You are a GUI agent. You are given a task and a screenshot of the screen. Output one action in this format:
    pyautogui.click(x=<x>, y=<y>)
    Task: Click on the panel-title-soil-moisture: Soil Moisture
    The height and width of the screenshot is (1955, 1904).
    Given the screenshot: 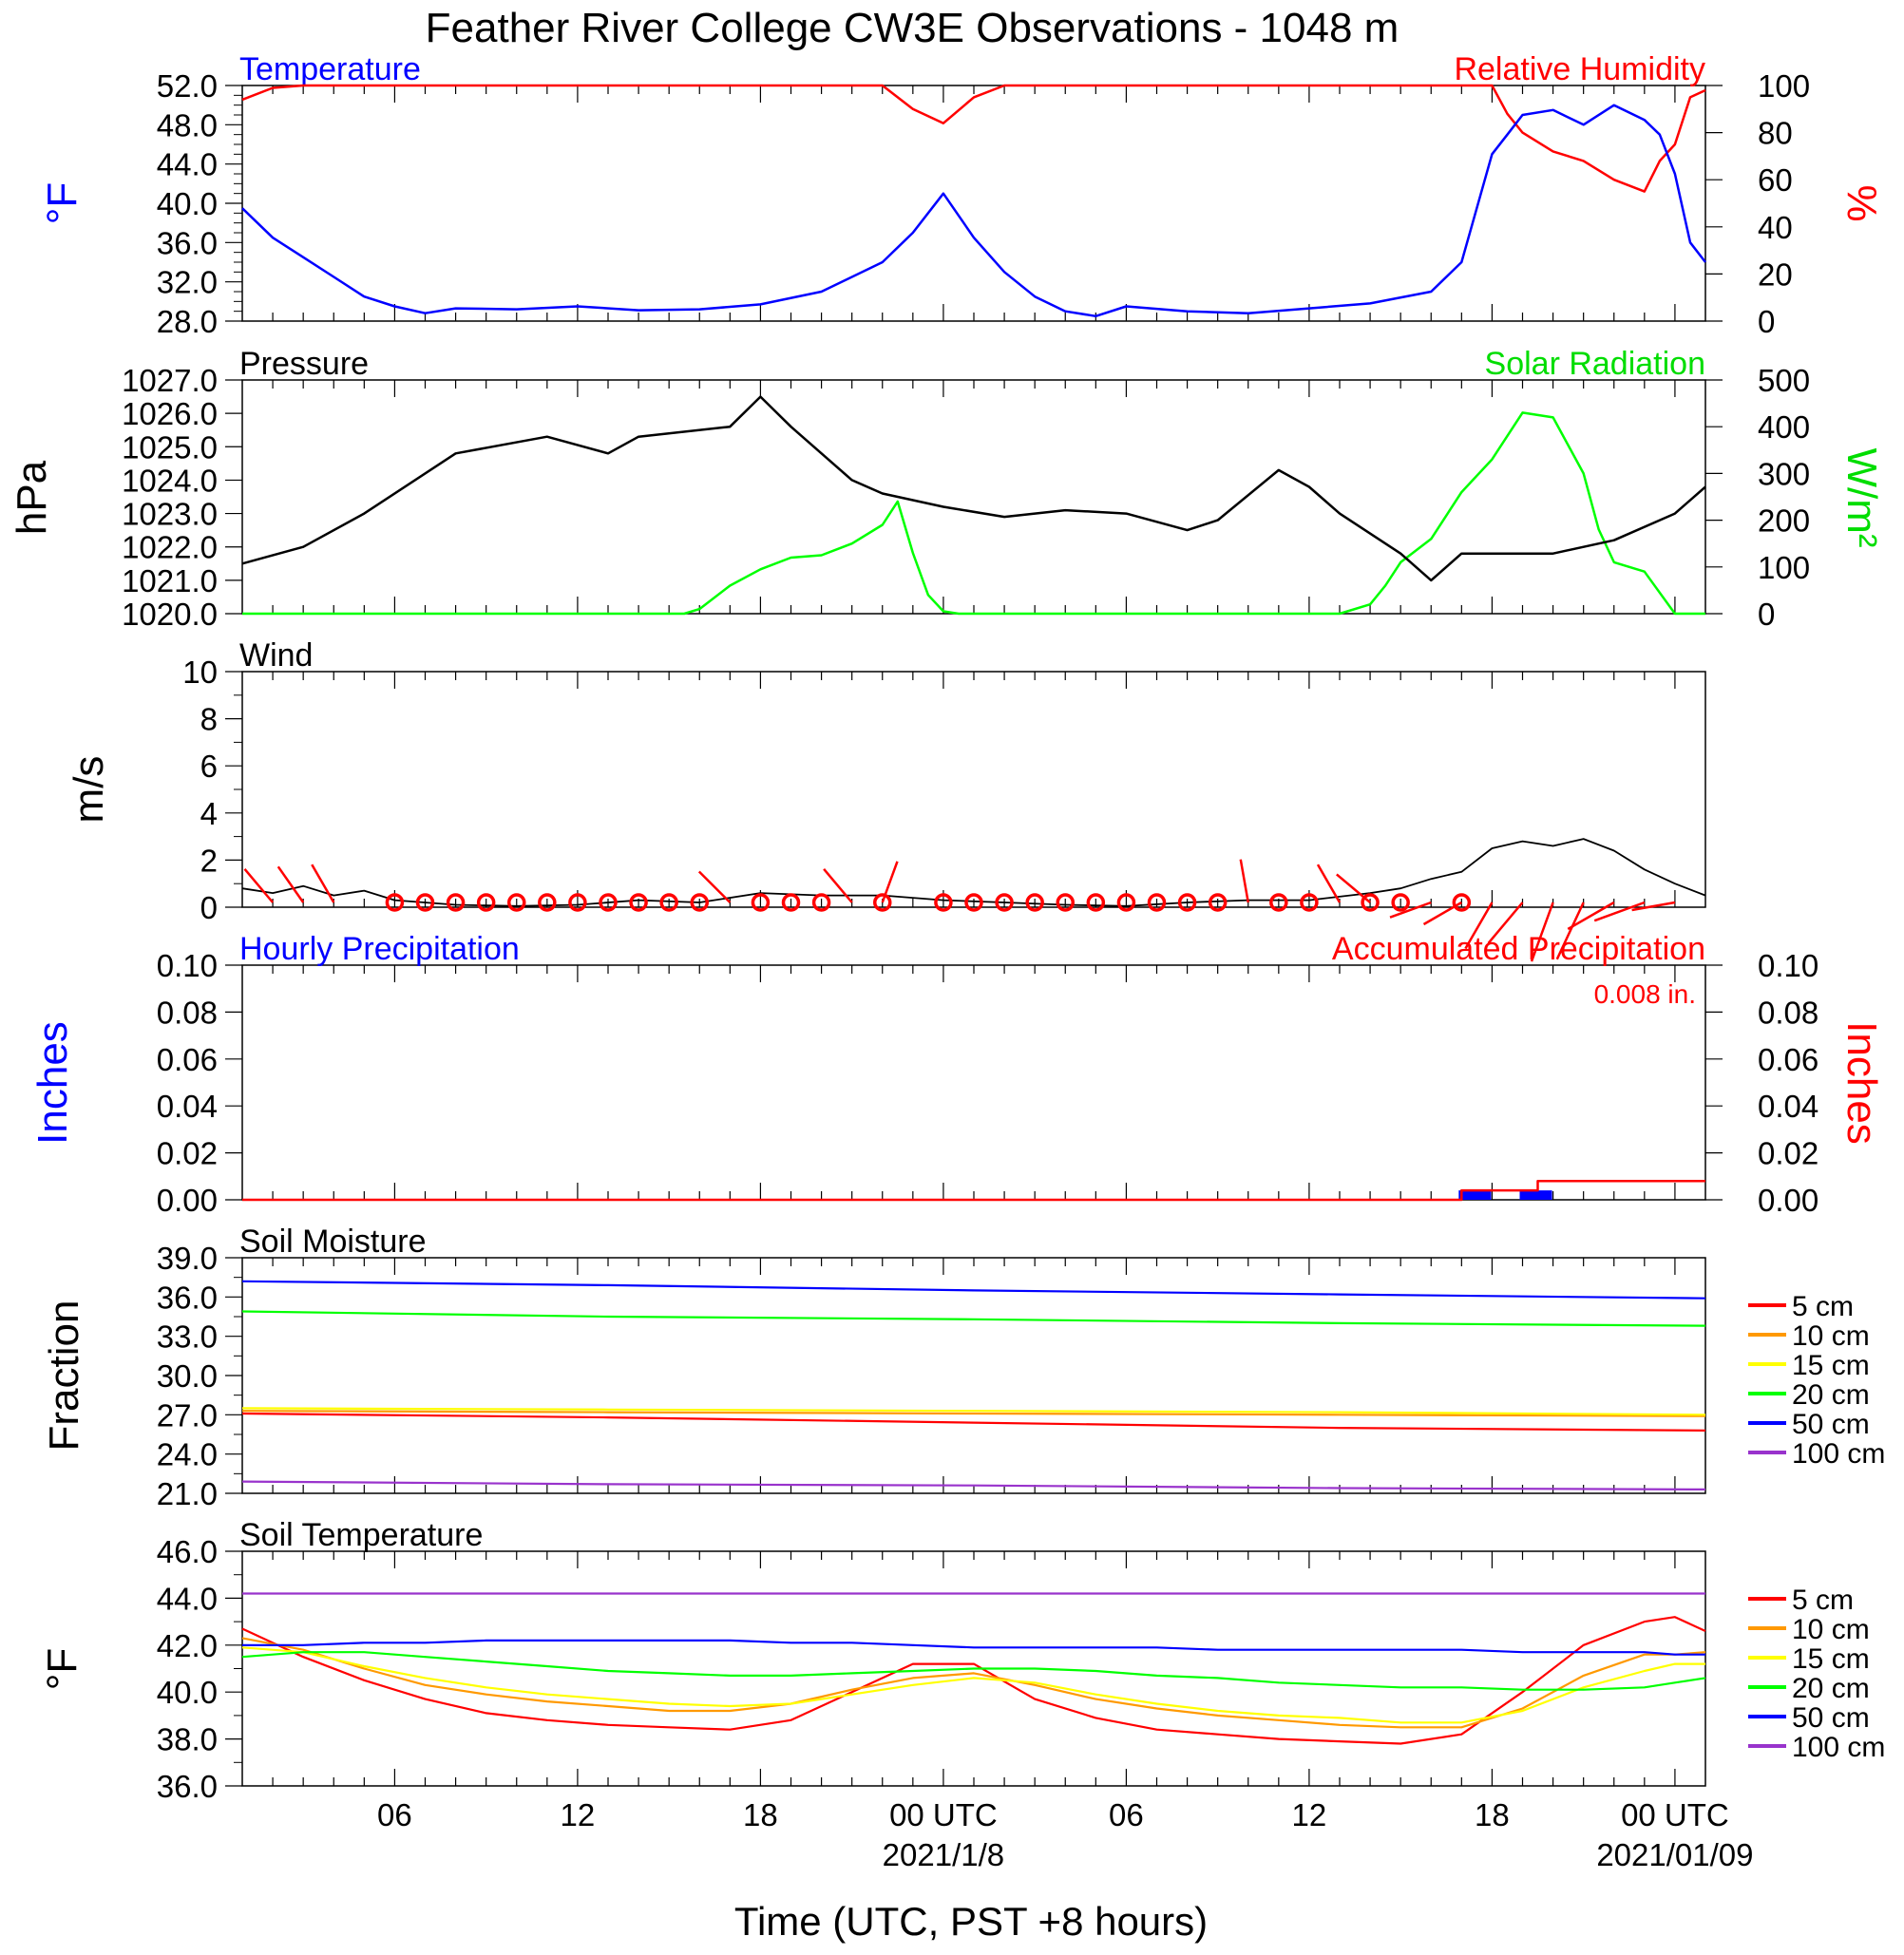 What is the action you would take?
    pyautogui.click(x=333, y=1242)
    